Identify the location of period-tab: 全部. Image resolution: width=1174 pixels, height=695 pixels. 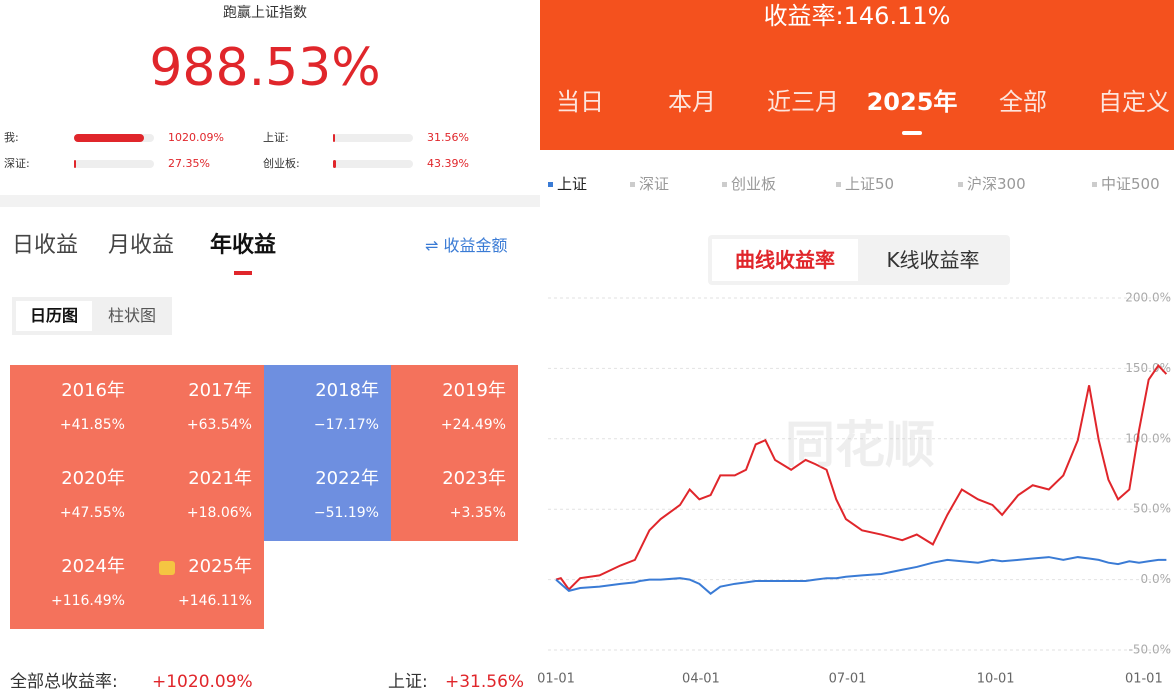
(1023, 102).